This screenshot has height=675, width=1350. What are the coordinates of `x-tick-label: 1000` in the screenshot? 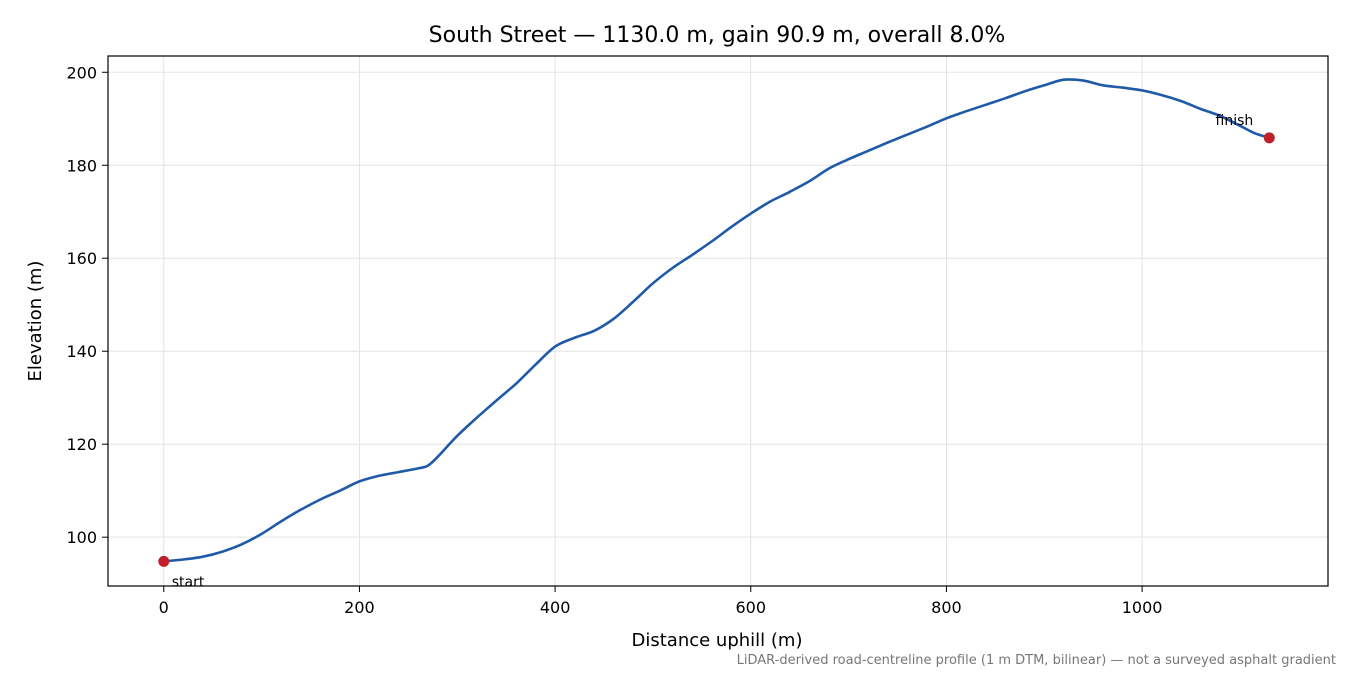 It's located at (1142, 607).